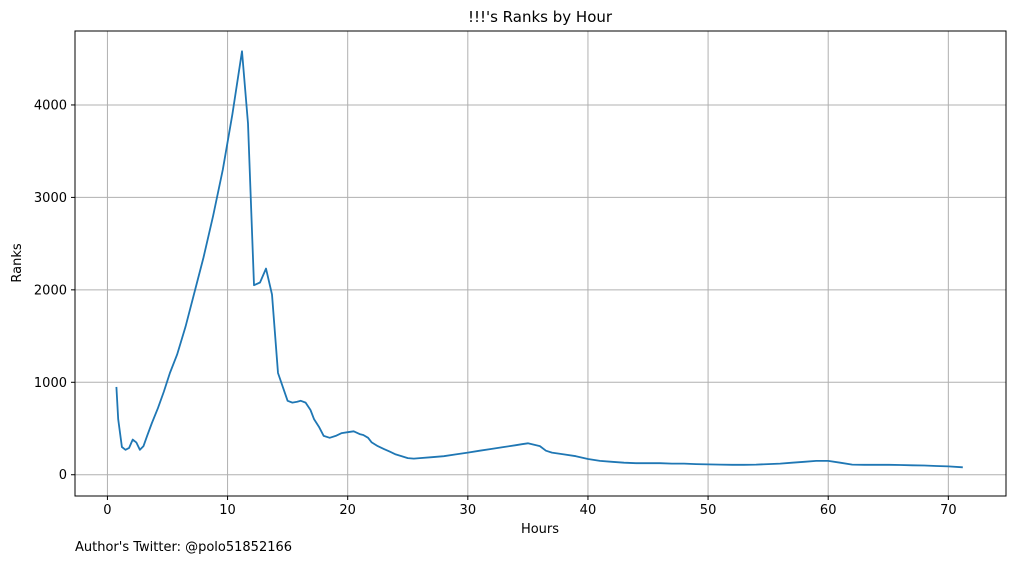  Describe the element at coordinates (948, 510) in the screenshot. I see `x-tick-label: 70` at that location.